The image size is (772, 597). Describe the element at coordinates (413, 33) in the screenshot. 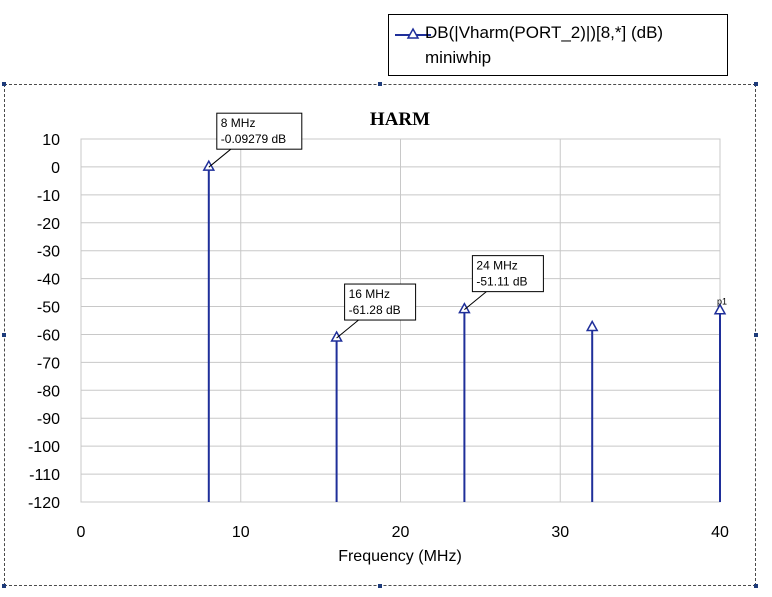

I see `legend-marker-icon` at that location.